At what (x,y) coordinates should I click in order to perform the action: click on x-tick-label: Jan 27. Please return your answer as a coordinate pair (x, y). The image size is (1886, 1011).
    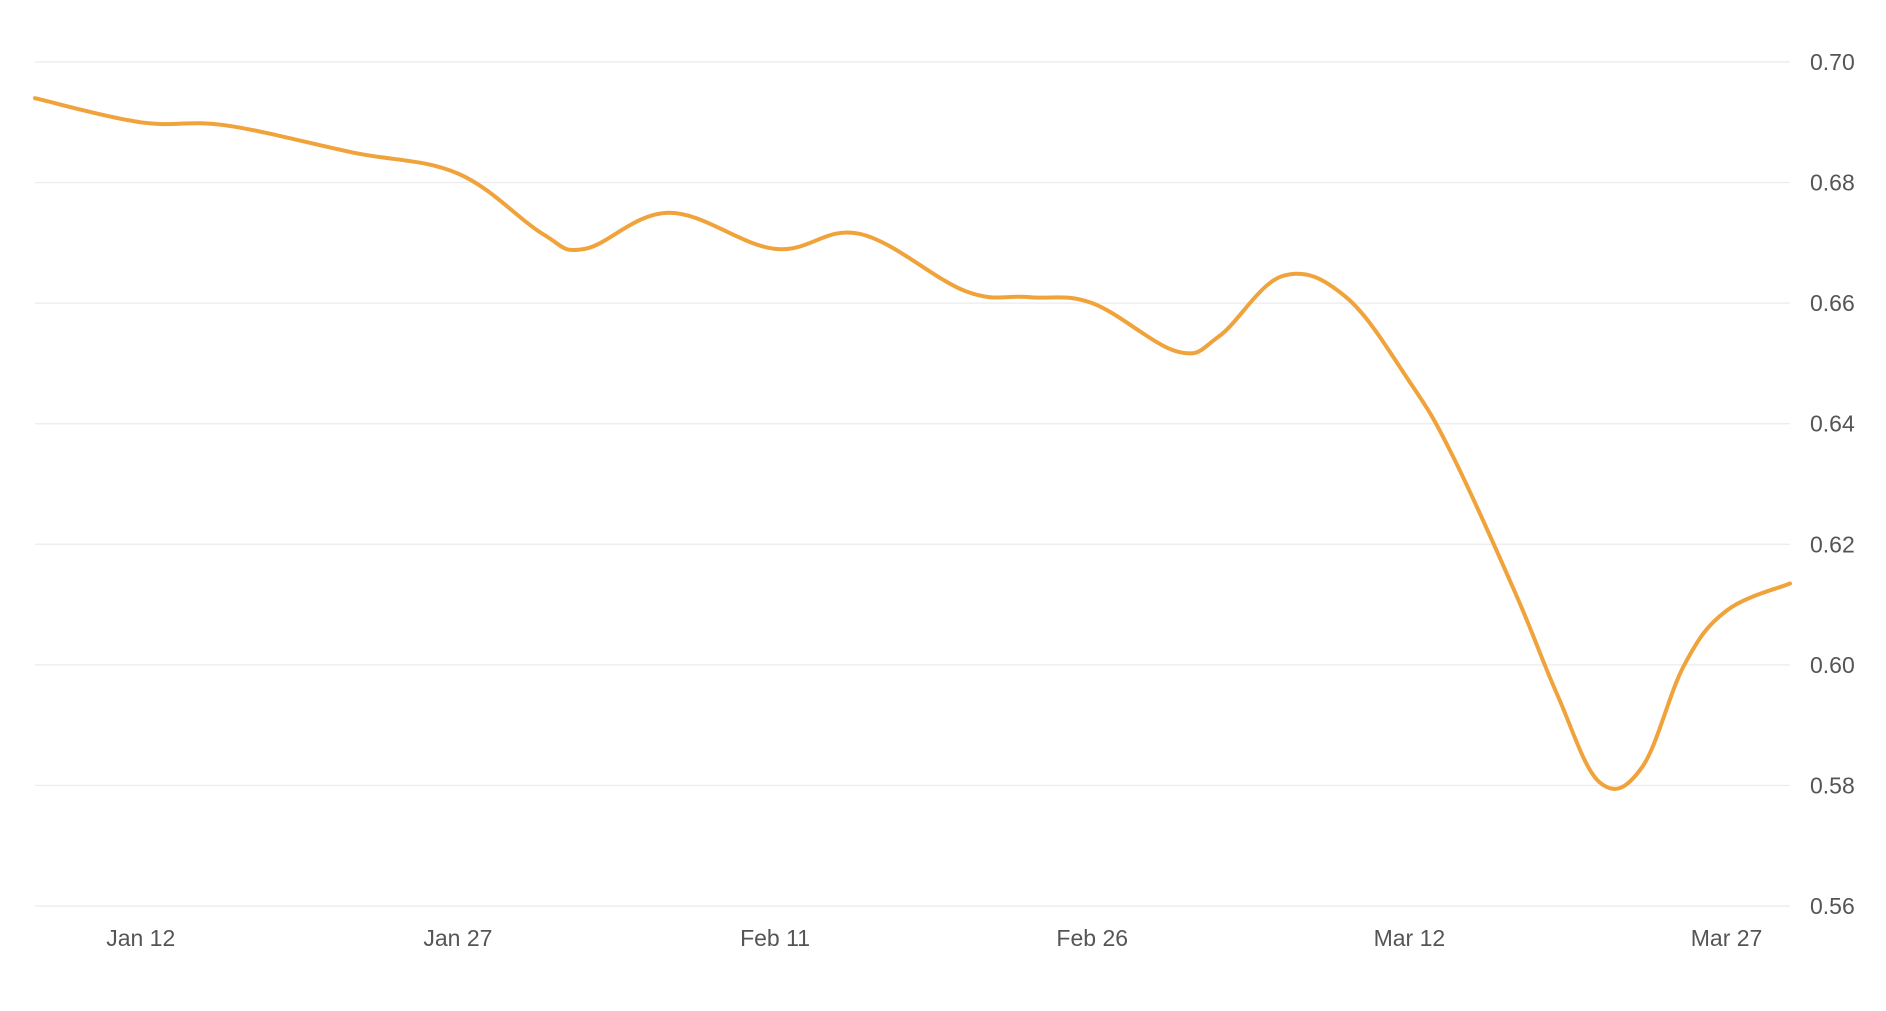
    Looking at the image, I should click on (457, 938).